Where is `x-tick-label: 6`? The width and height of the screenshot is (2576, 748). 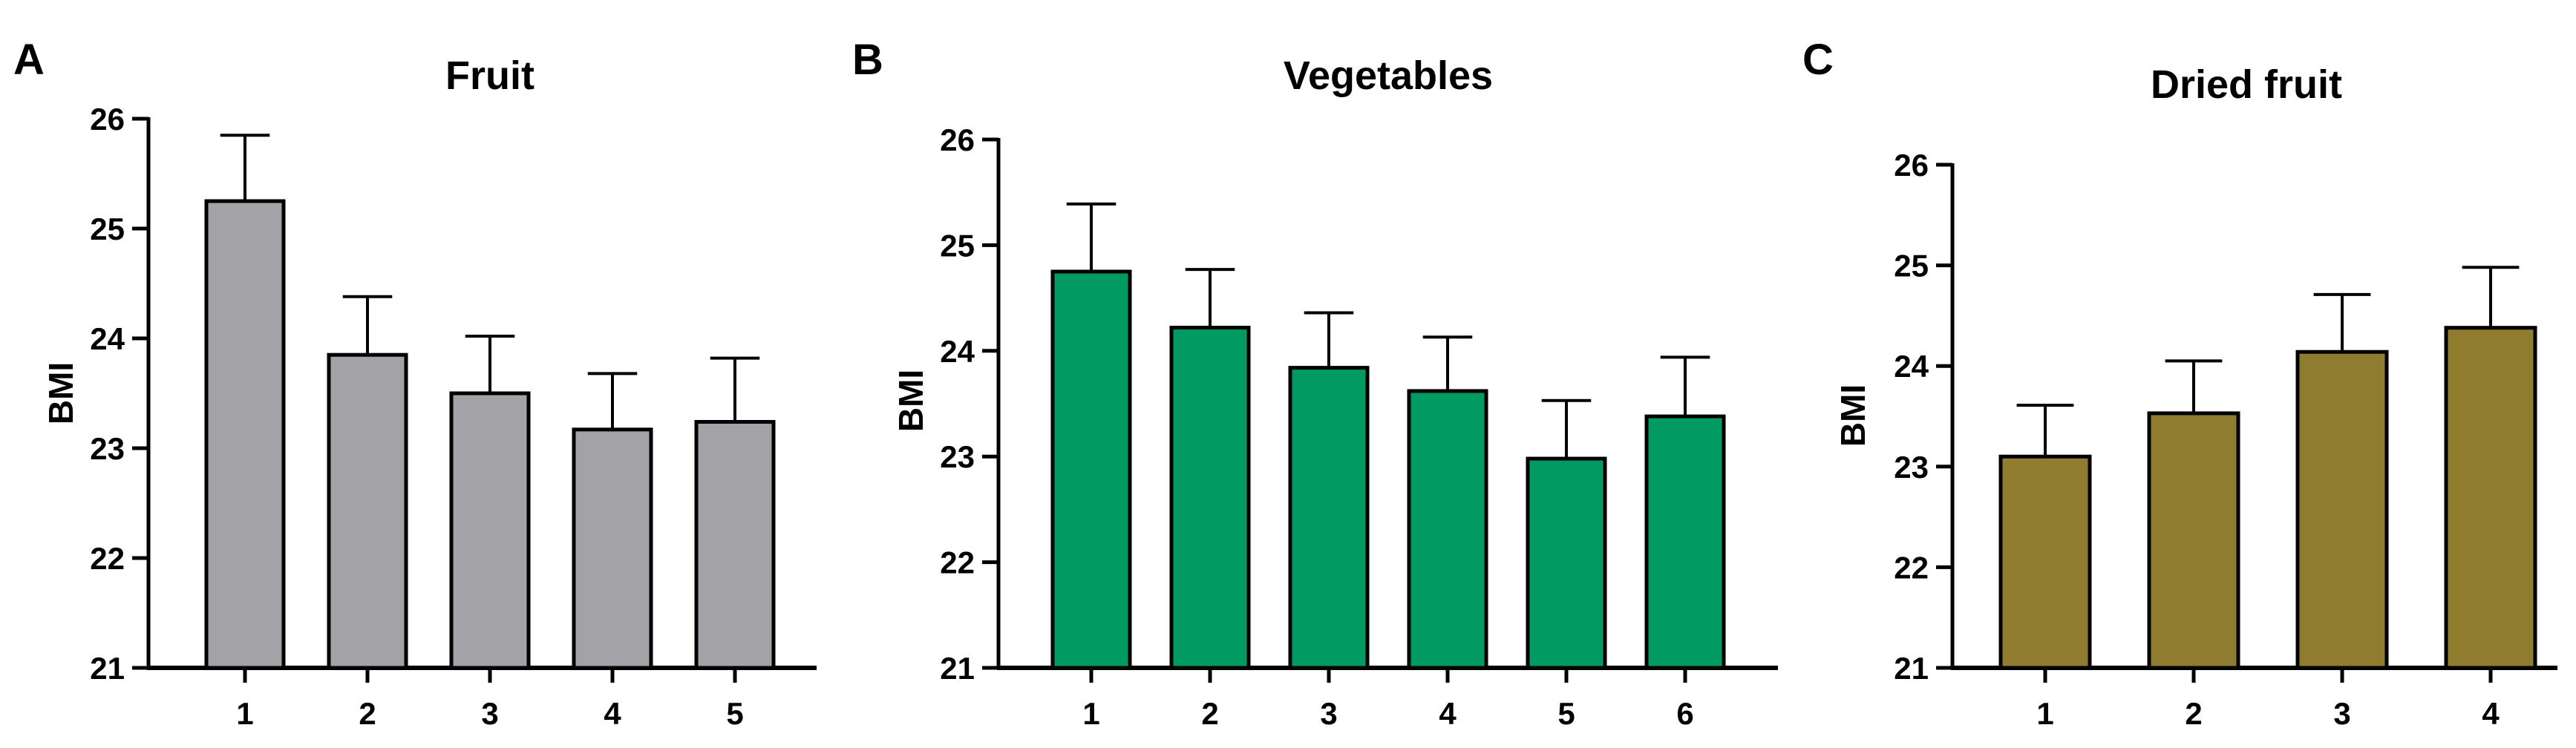
x-tick-label: 6 is located at coordinates (1684, 713).